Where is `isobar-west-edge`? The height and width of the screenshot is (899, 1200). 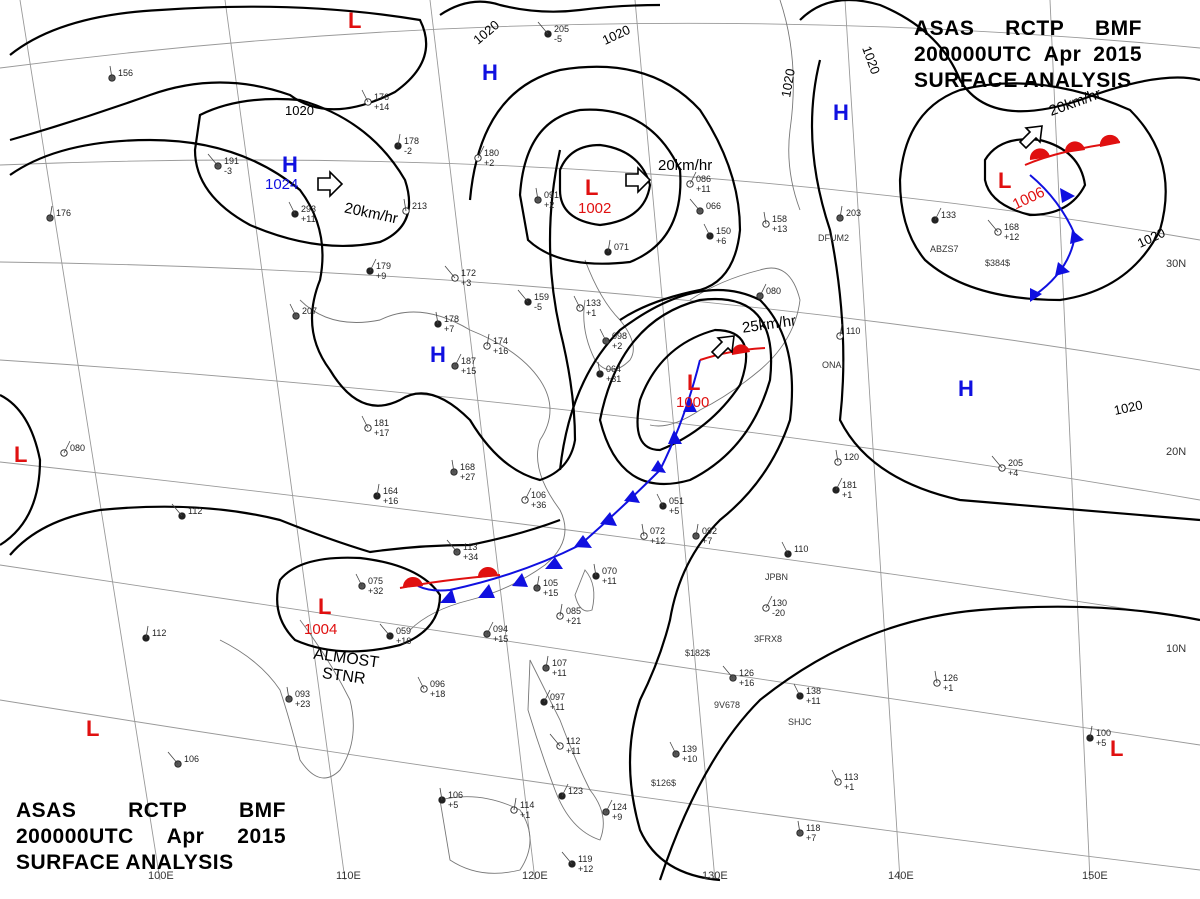 isobar-west-edge is located at coordinates (21, 470).